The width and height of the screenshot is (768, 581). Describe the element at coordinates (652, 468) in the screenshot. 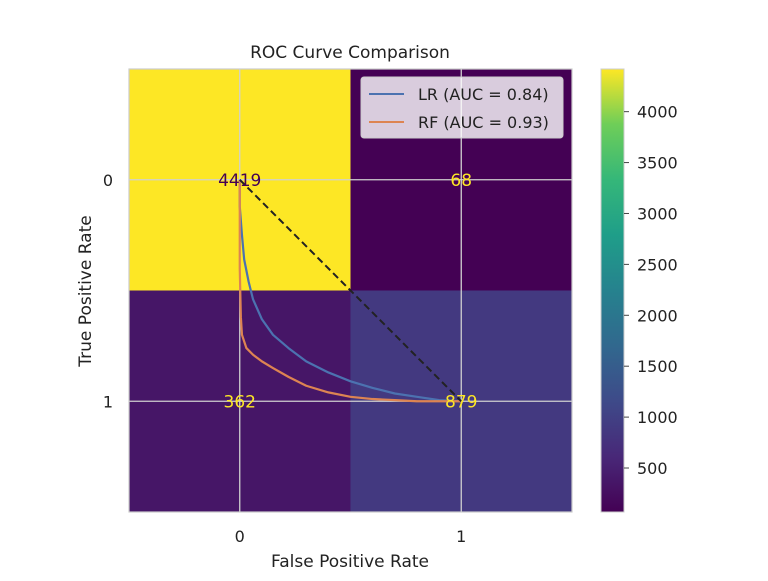

I see `colorbar-tick-label: 500` at that location.